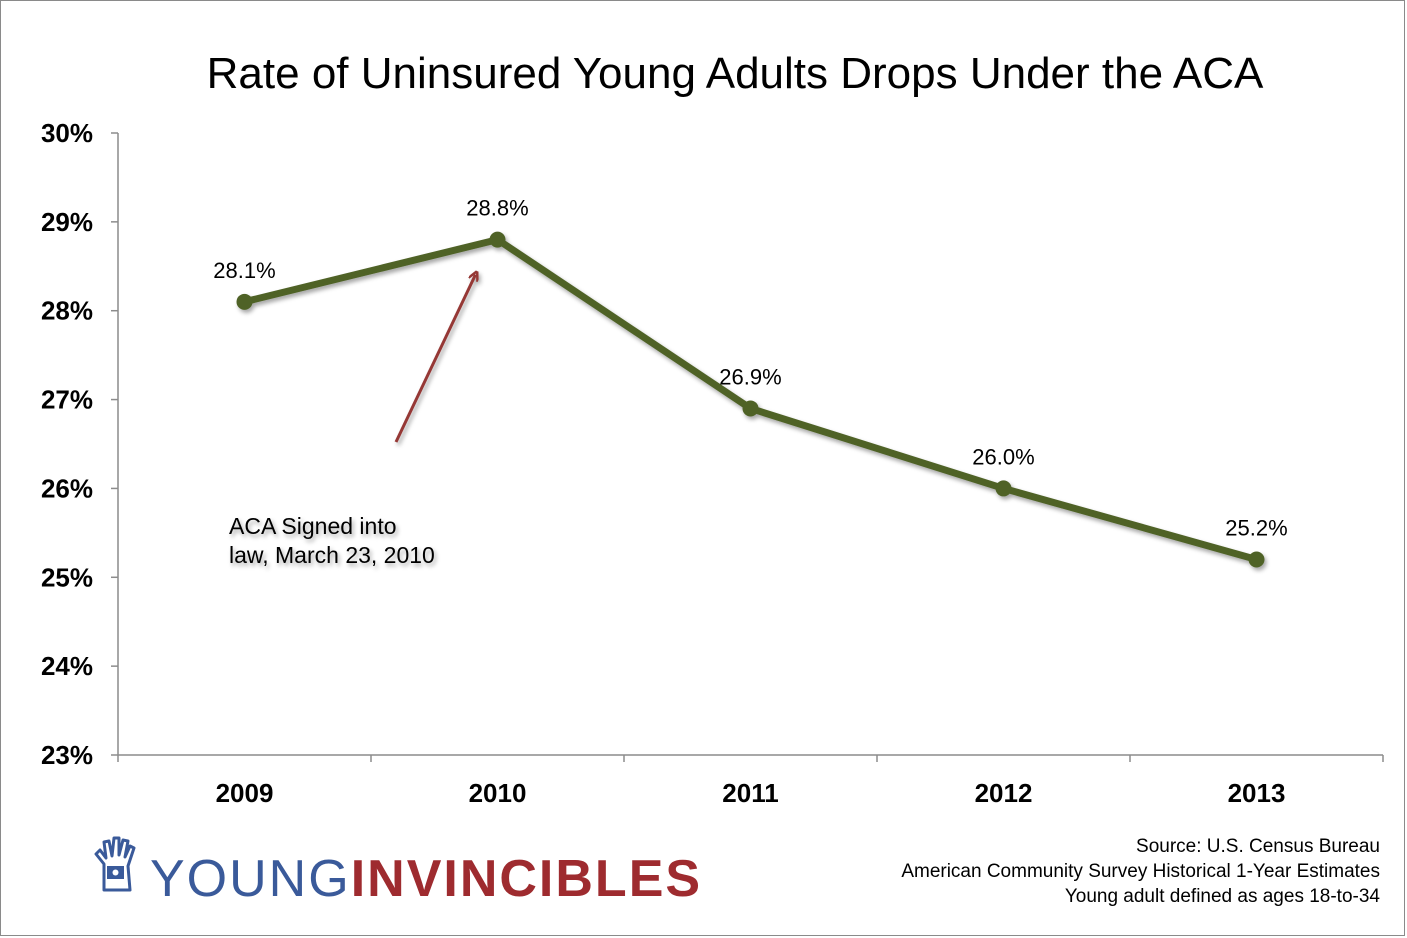  What do you see at coordinates (1003, 456) in the screenshot?
I see `data-label: 26.0%` at bounding box center [1003, 456].